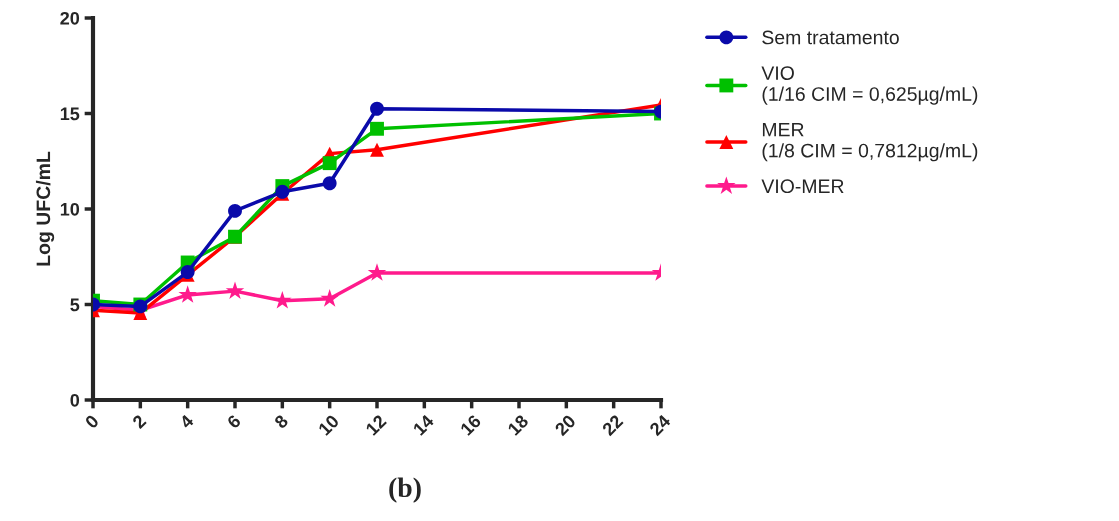 This screenshot has width=1119, height=521. Describe the element at coordinates (45, 208) in the screenshot. I see `y-axis-title: Log UFC/mL` at that location.